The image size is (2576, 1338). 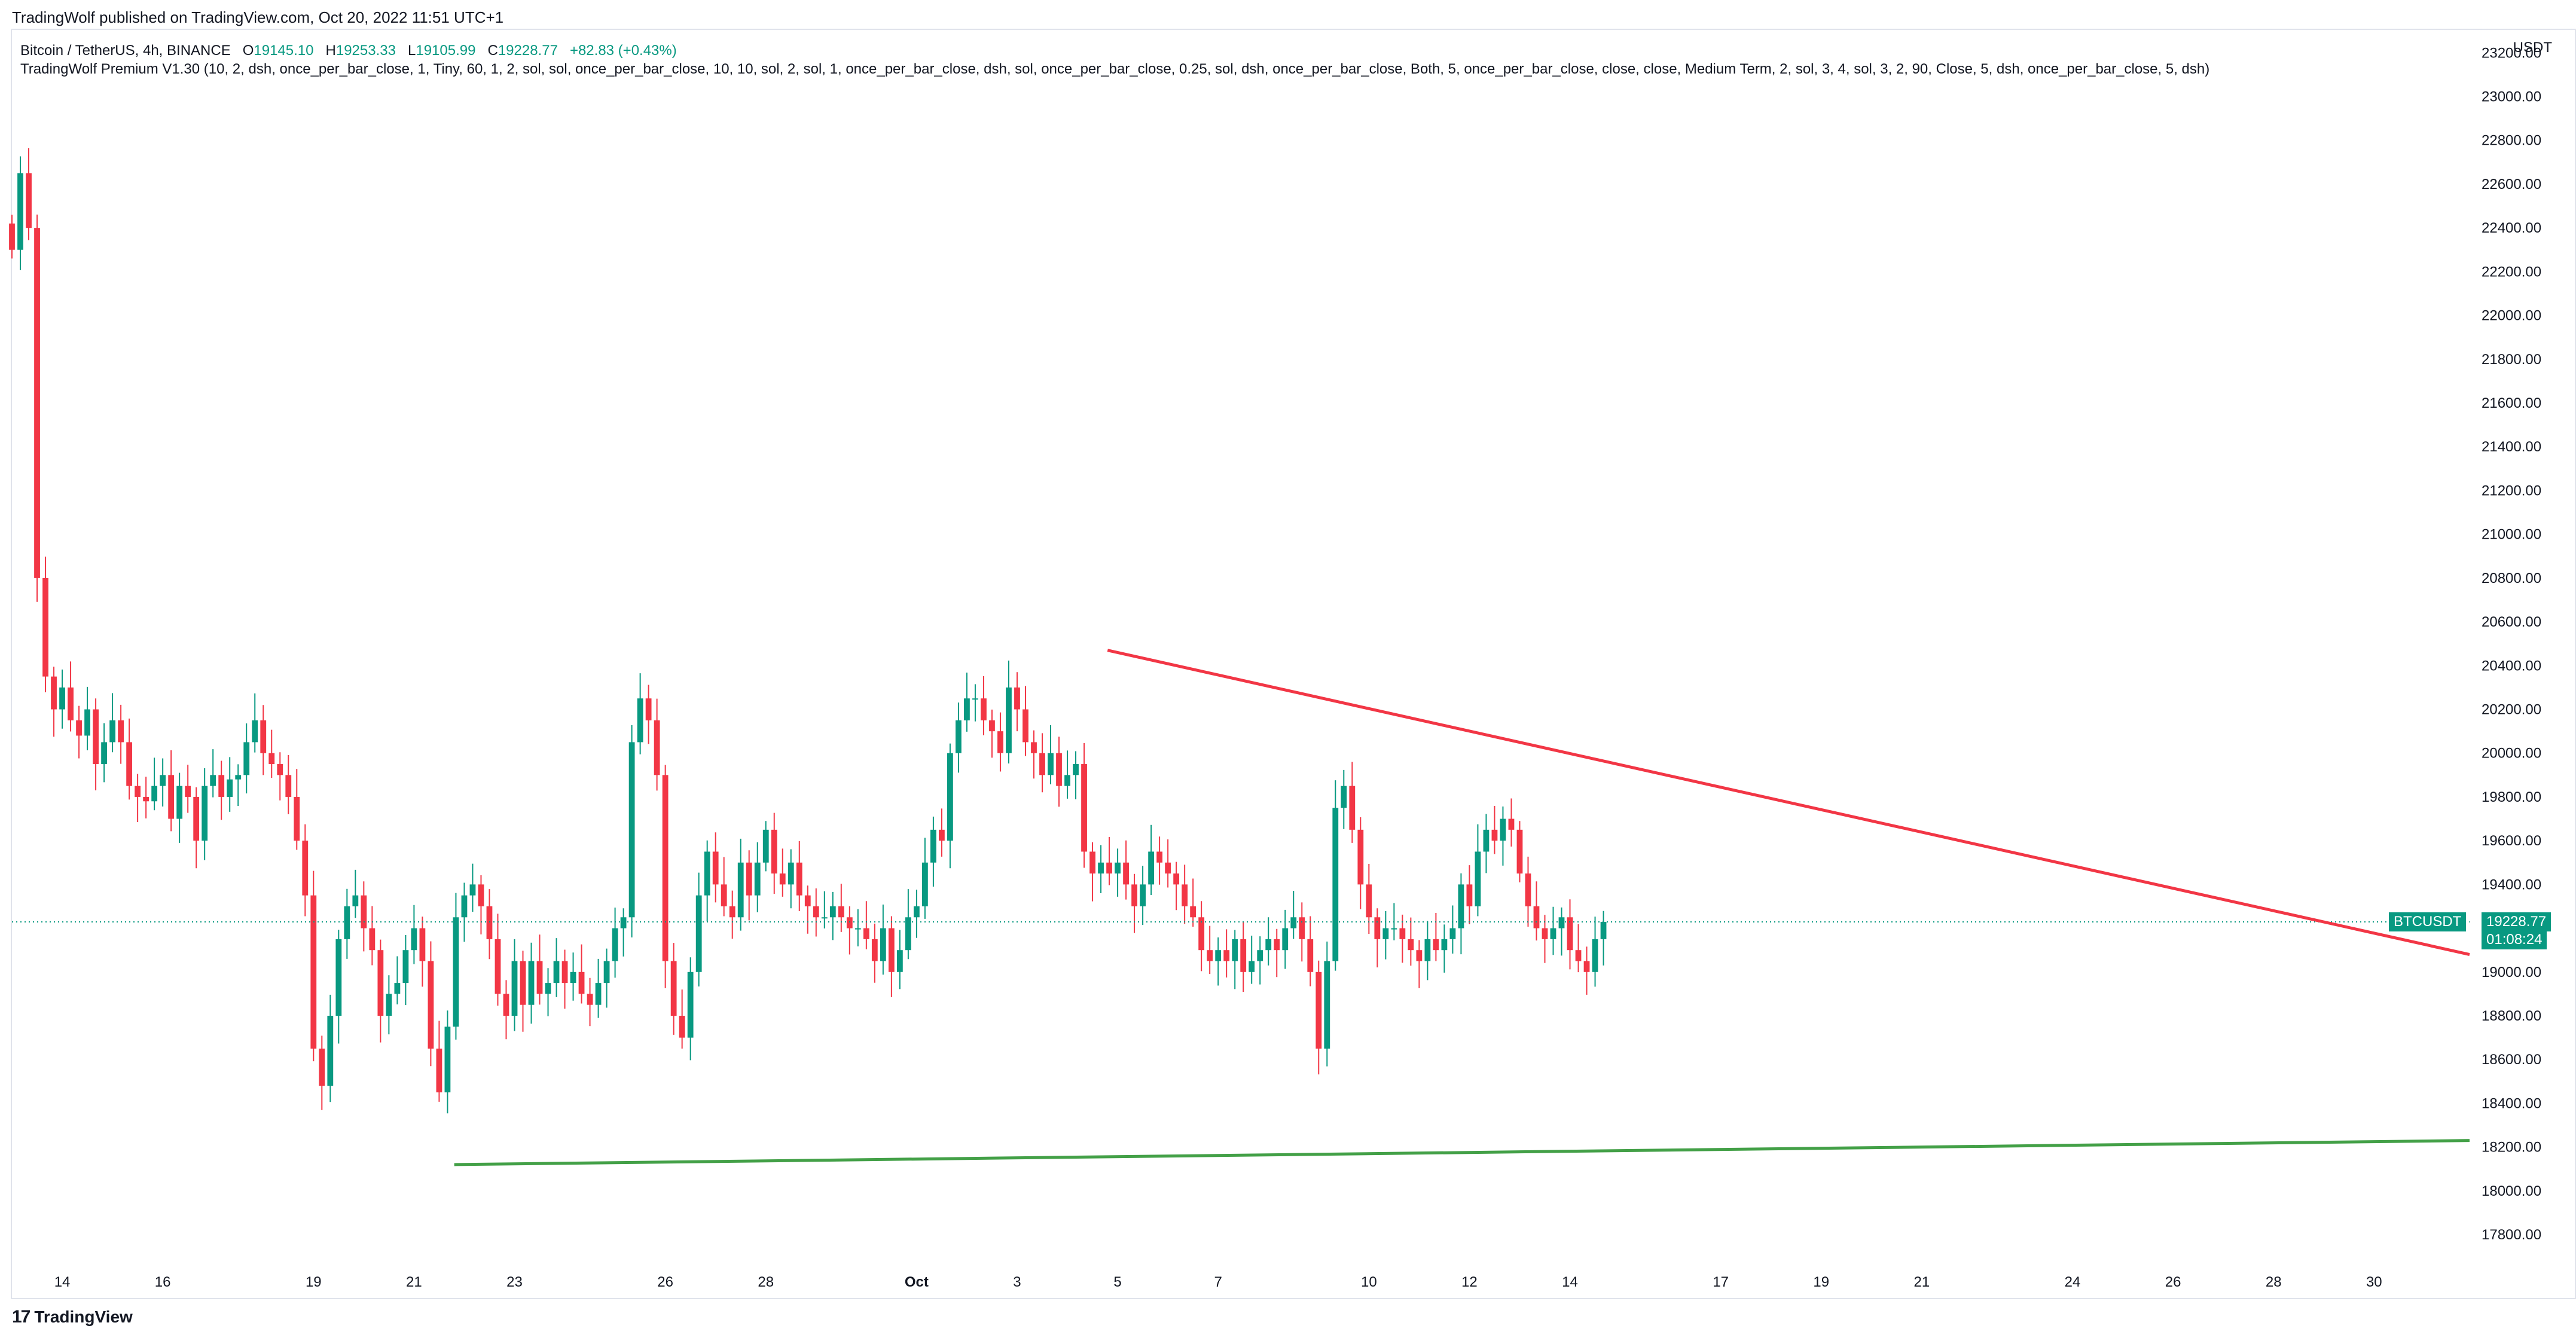 What do you see at coordinates (917, 1282) in the screenshot?
I see `time-tick-label: Oct` at bounding box center [917, 1282].